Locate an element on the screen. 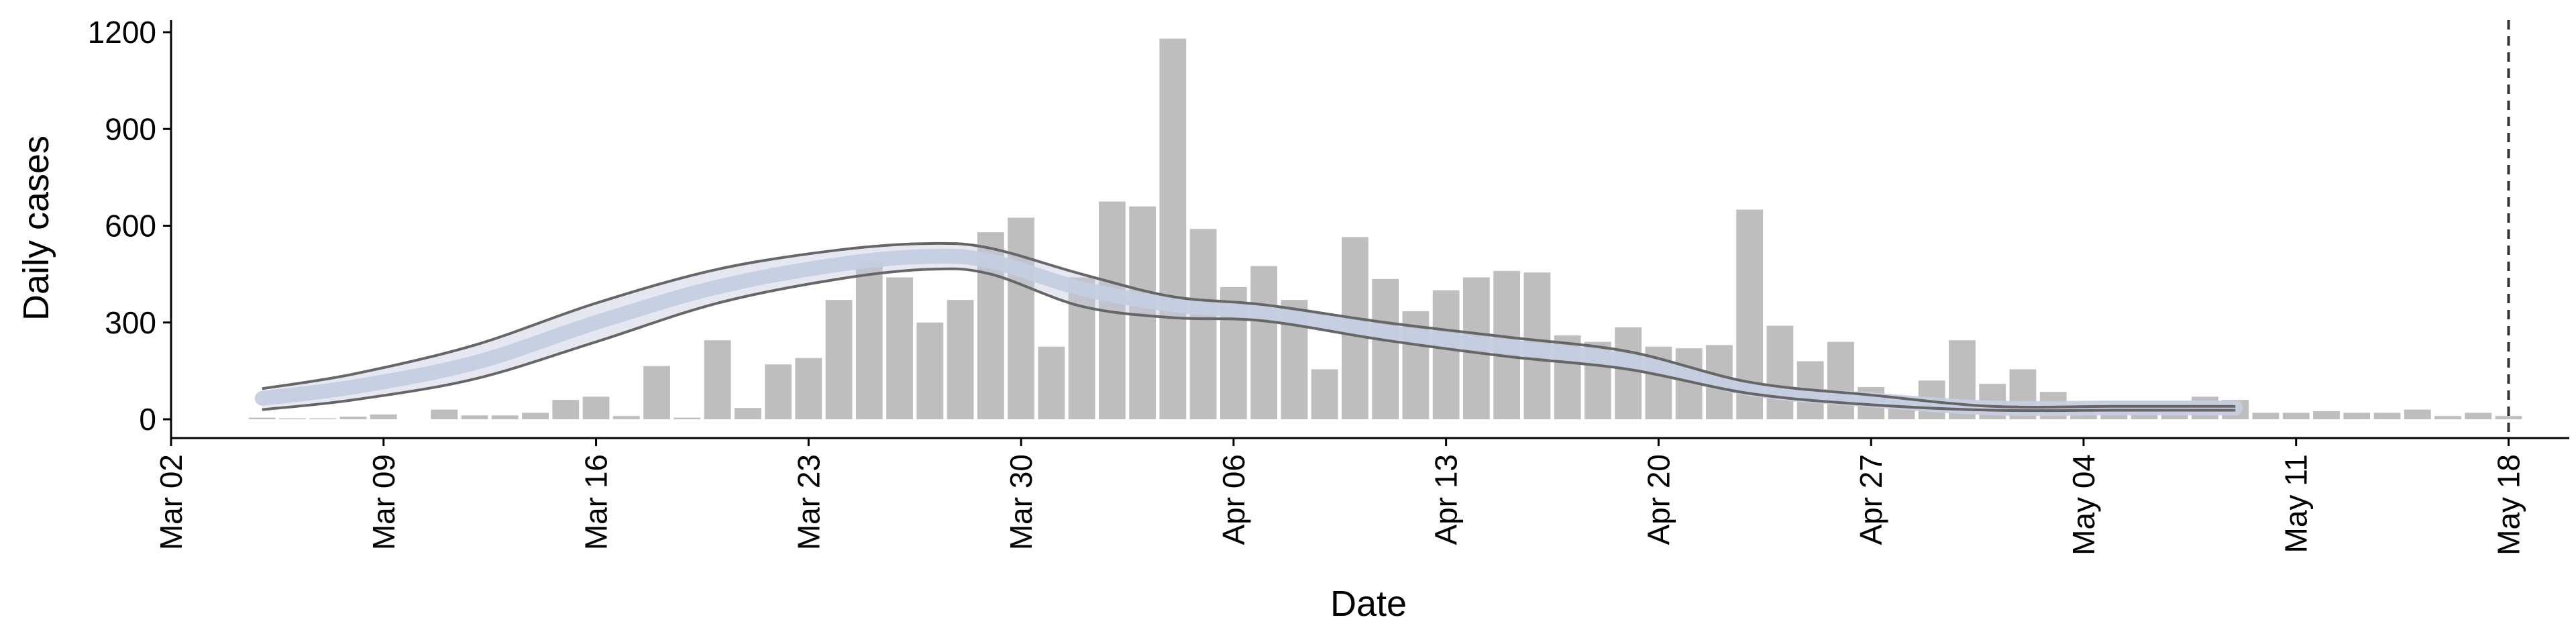 The height and width of the screenshot is (644, 2576). x-tick-label: Apr 27 is located at coordinates (1871, 499).